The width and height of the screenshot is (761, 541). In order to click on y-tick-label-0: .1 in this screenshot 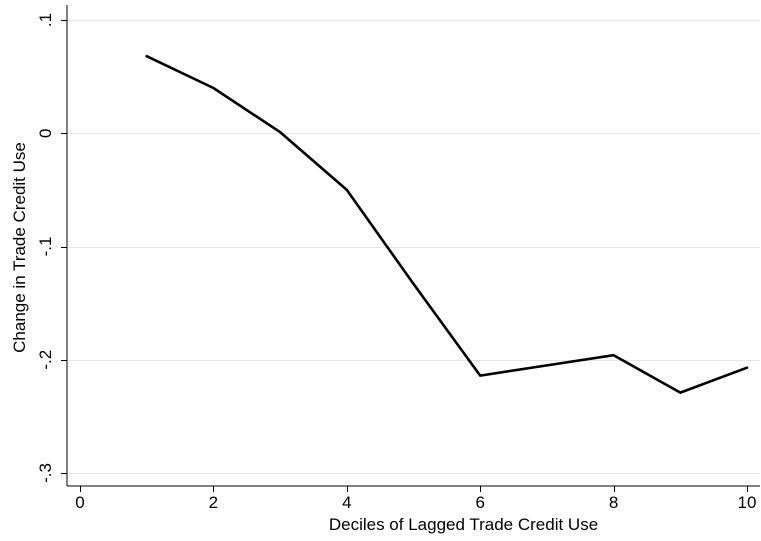, I will do `click(45, 20)`.